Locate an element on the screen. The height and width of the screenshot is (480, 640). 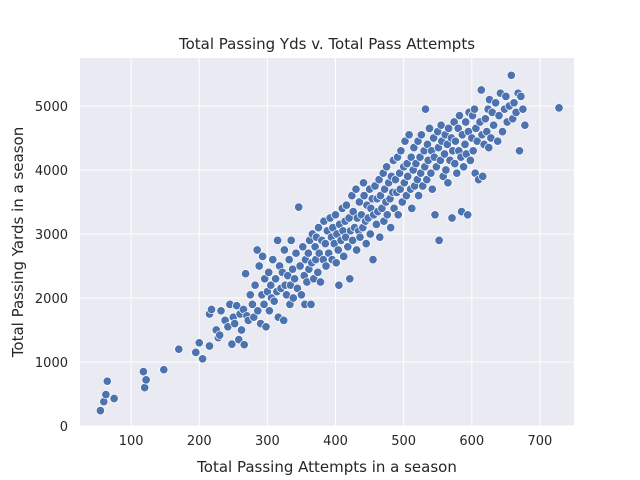
y-axis-label: Total Passing Yards in a season is located at coordinates (18, 242).